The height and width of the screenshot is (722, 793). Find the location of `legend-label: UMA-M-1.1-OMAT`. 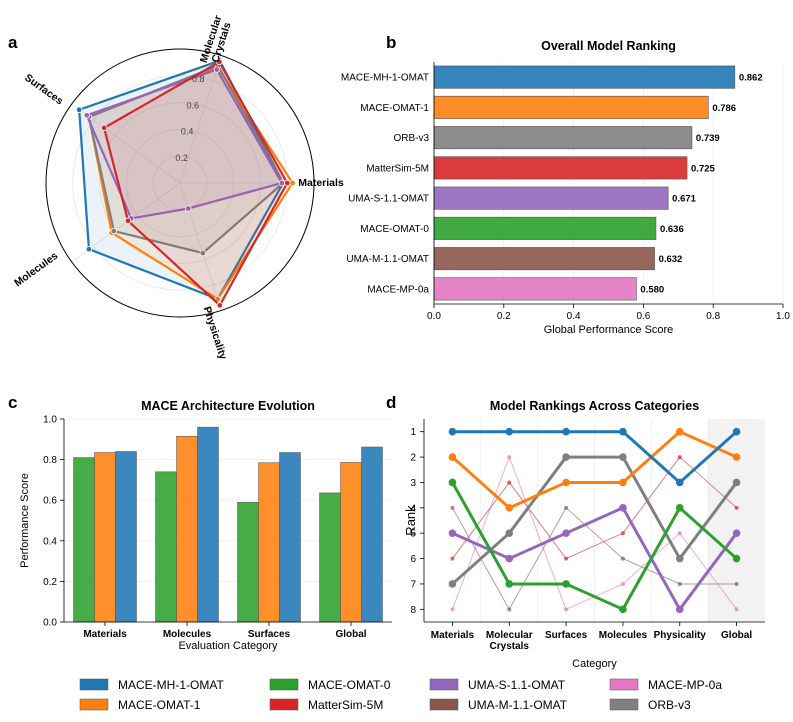

legend-label: UMA-M-1.1-OMAT is located at coordinates (518, 705).